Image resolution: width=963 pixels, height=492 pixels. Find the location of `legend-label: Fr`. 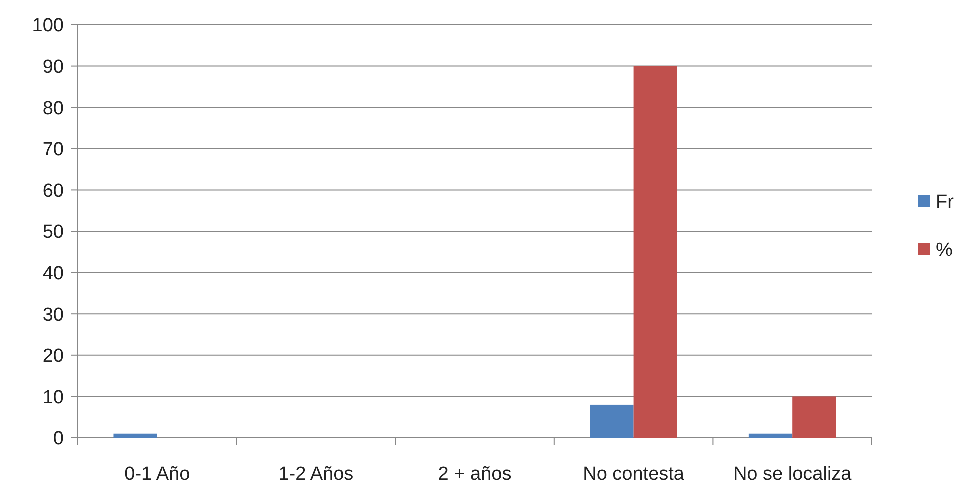

legend-label: Fr is located at coordinates (945, 203).